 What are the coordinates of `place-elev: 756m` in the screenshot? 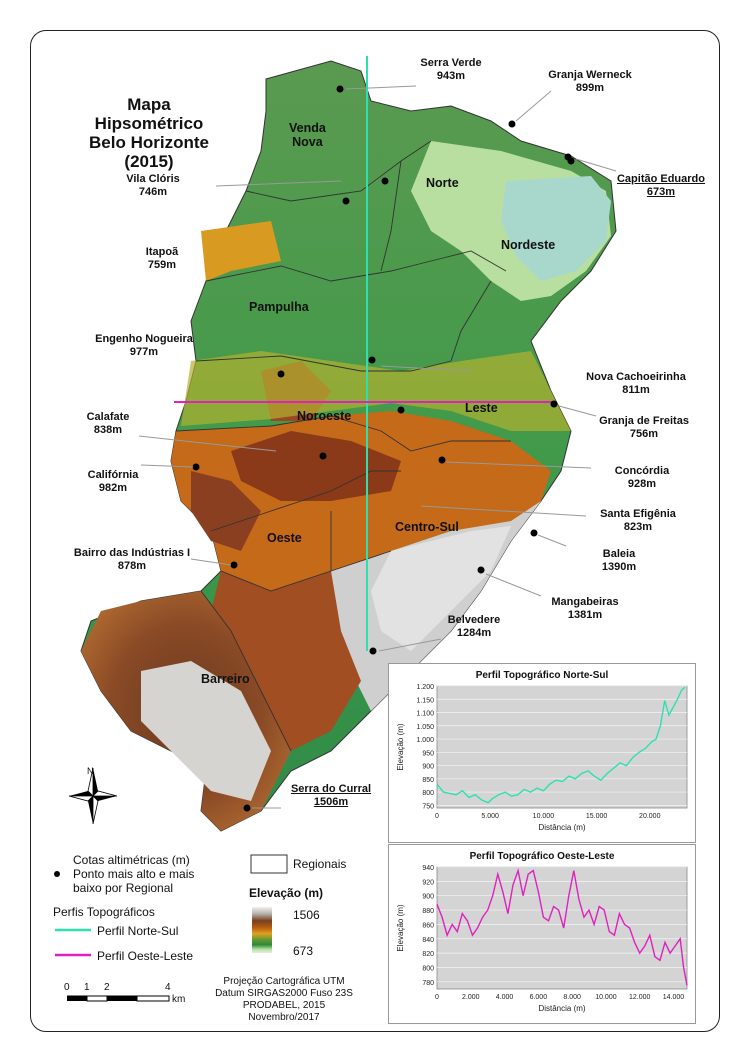 It's located at (644, 434).